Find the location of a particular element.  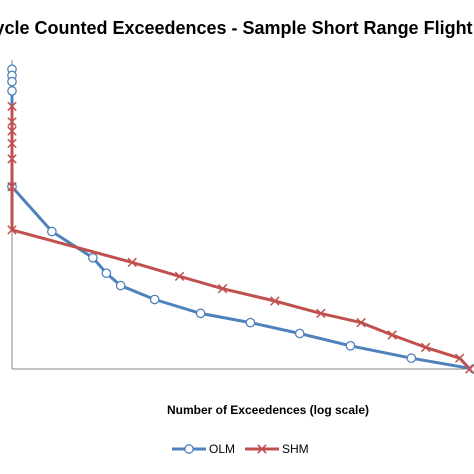

legend: OLM SHM is located at coordinates (240, 449).